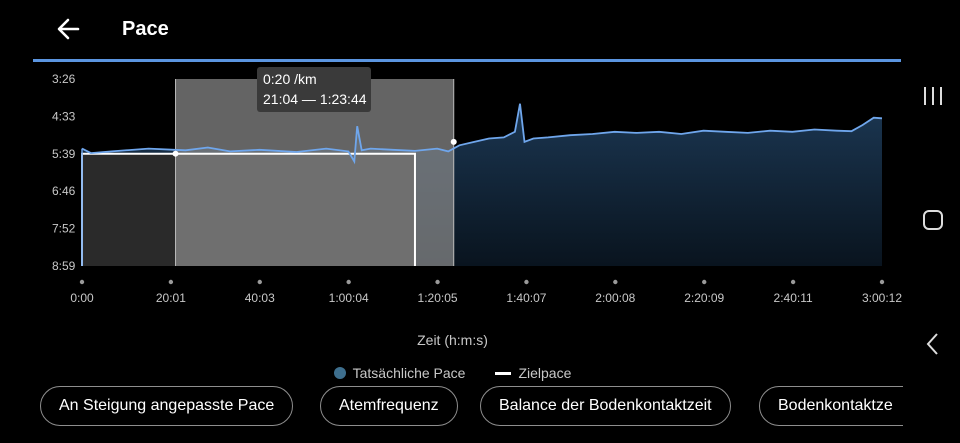 Image resolution: width=960 pixels, height=443 pixels. What do you see at coordinates (389, 406) in the screenshot?
I see `chip-breathing-rate: Atemfrequenz` at bounding box center [389, 406].